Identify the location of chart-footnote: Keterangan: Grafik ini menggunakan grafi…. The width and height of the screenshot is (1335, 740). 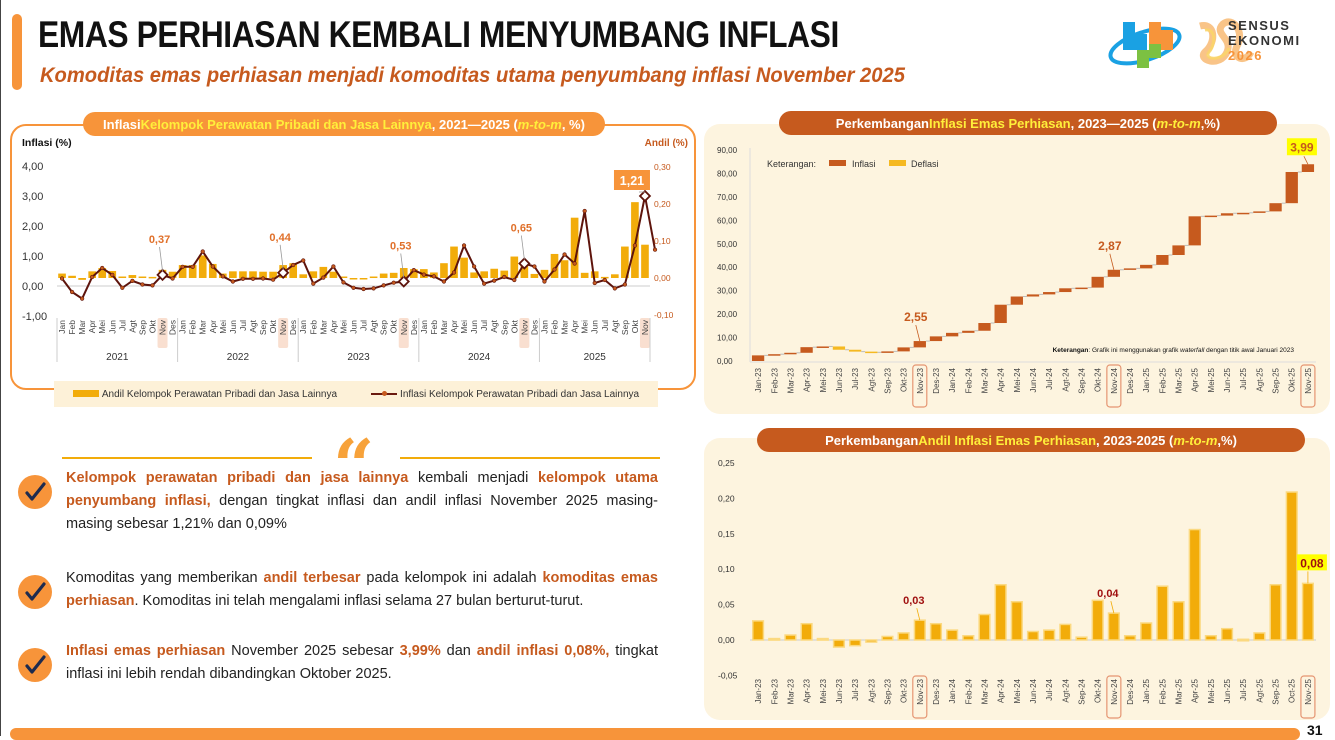
(1174, 350).